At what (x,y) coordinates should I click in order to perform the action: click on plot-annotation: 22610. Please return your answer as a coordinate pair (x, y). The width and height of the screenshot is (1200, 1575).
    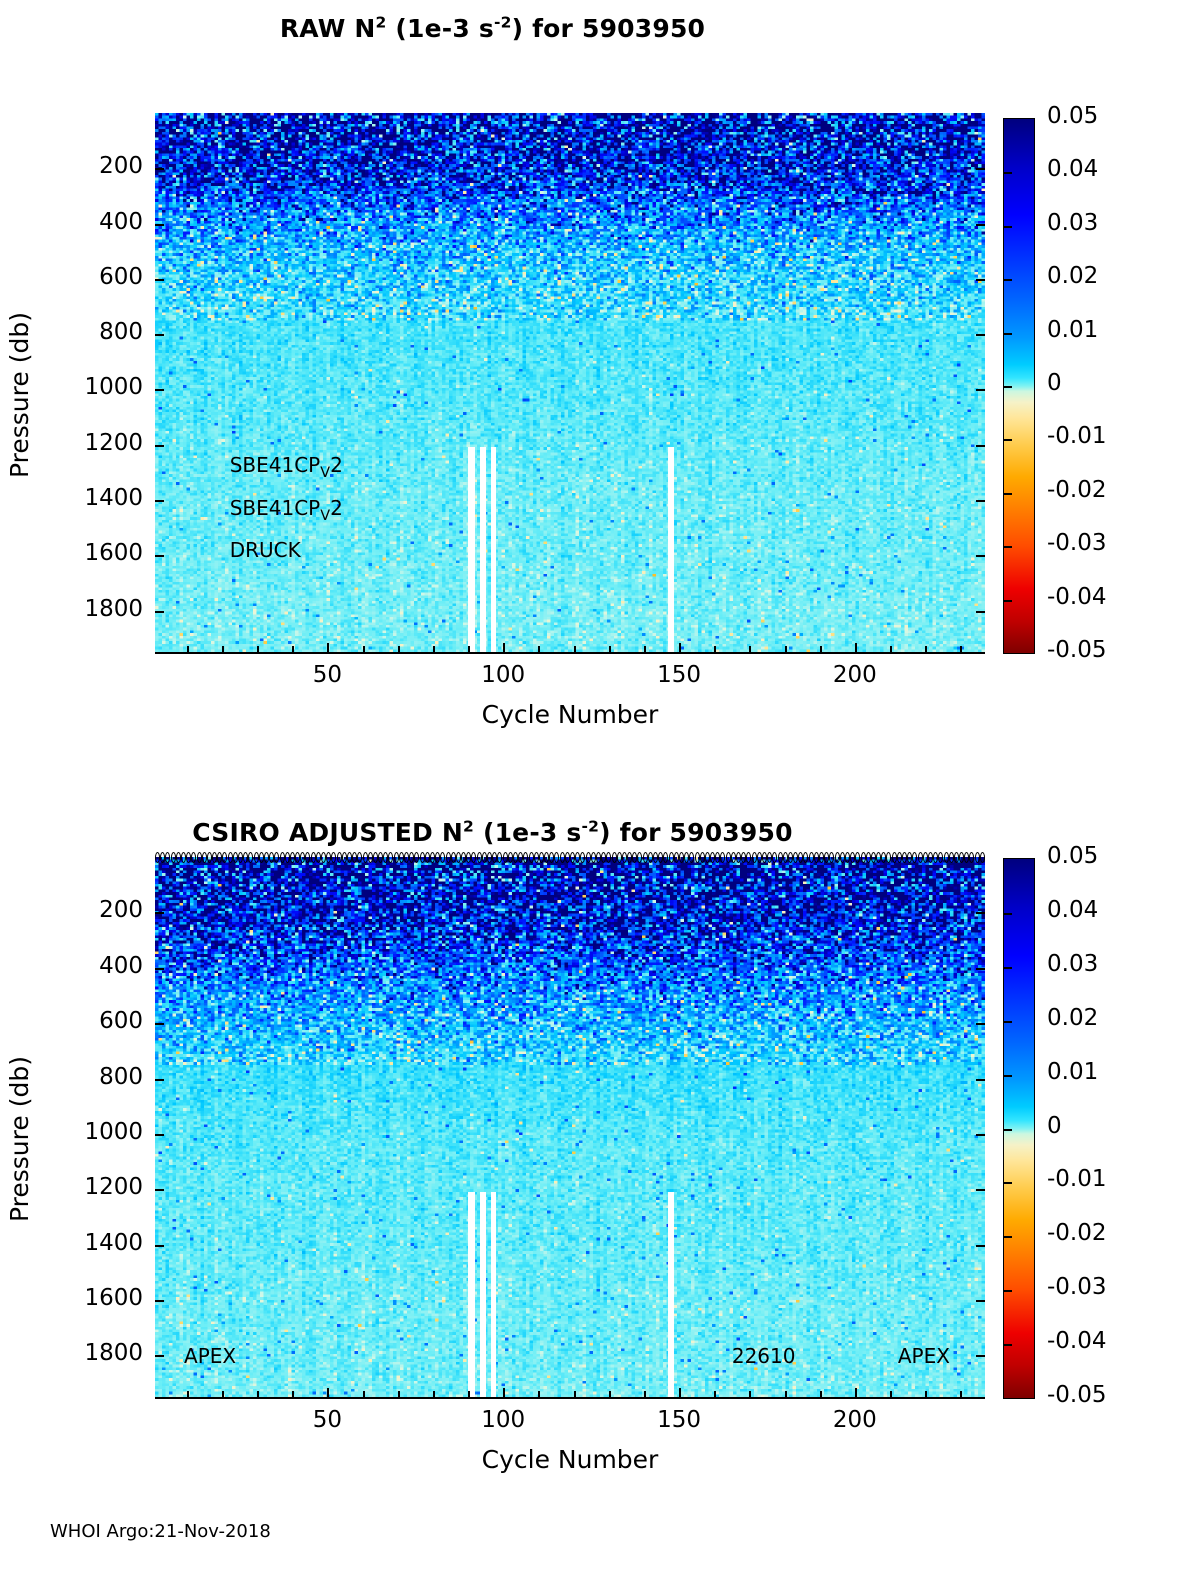
    Looking at the image, I should click on (763, 1355).